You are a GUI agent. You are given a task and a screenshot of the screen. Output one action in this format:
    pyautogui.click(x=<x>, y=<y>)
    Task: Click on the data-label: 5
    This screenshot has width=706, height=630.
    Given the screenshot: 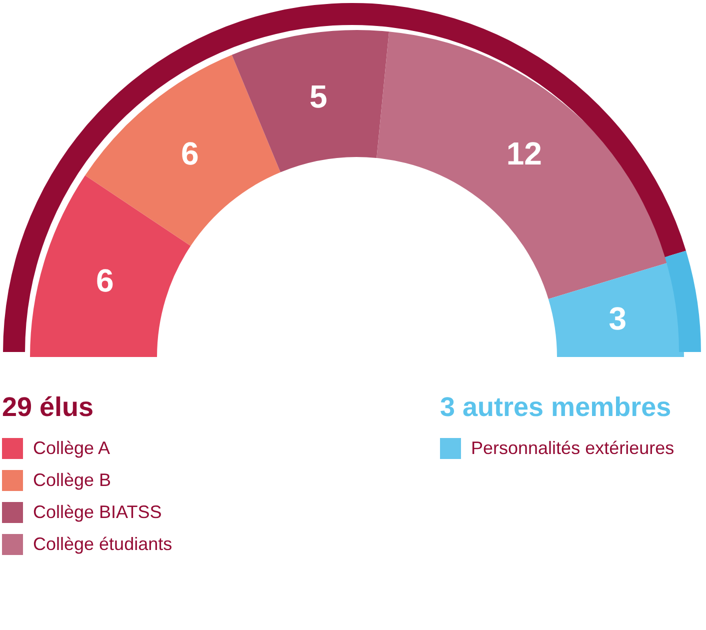 What is the action you would take?
    pyautogui.click(x=318, y=96)
    